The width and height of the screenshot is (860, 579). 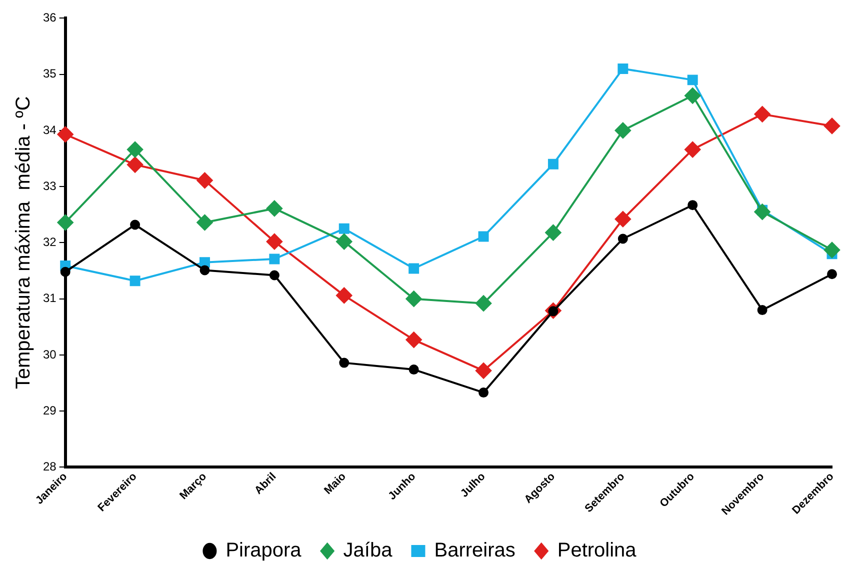 I want to click on y-tick-label: 30, so click(x=49, y=354).